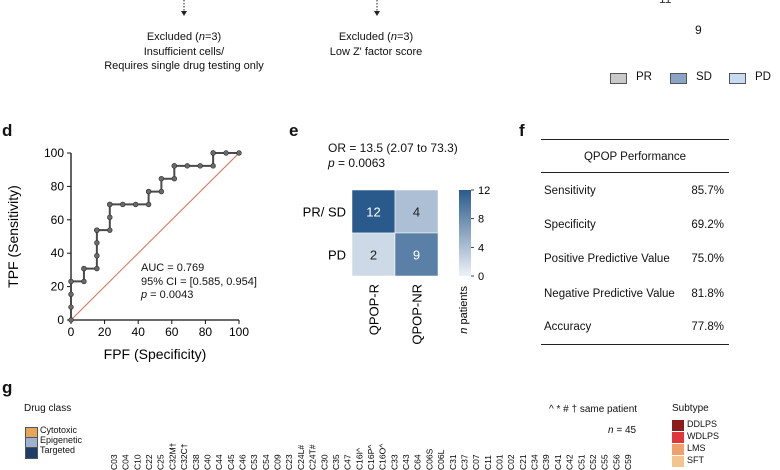  I want to click on roc-p-text: p = 0.0043, so click(167, 295).